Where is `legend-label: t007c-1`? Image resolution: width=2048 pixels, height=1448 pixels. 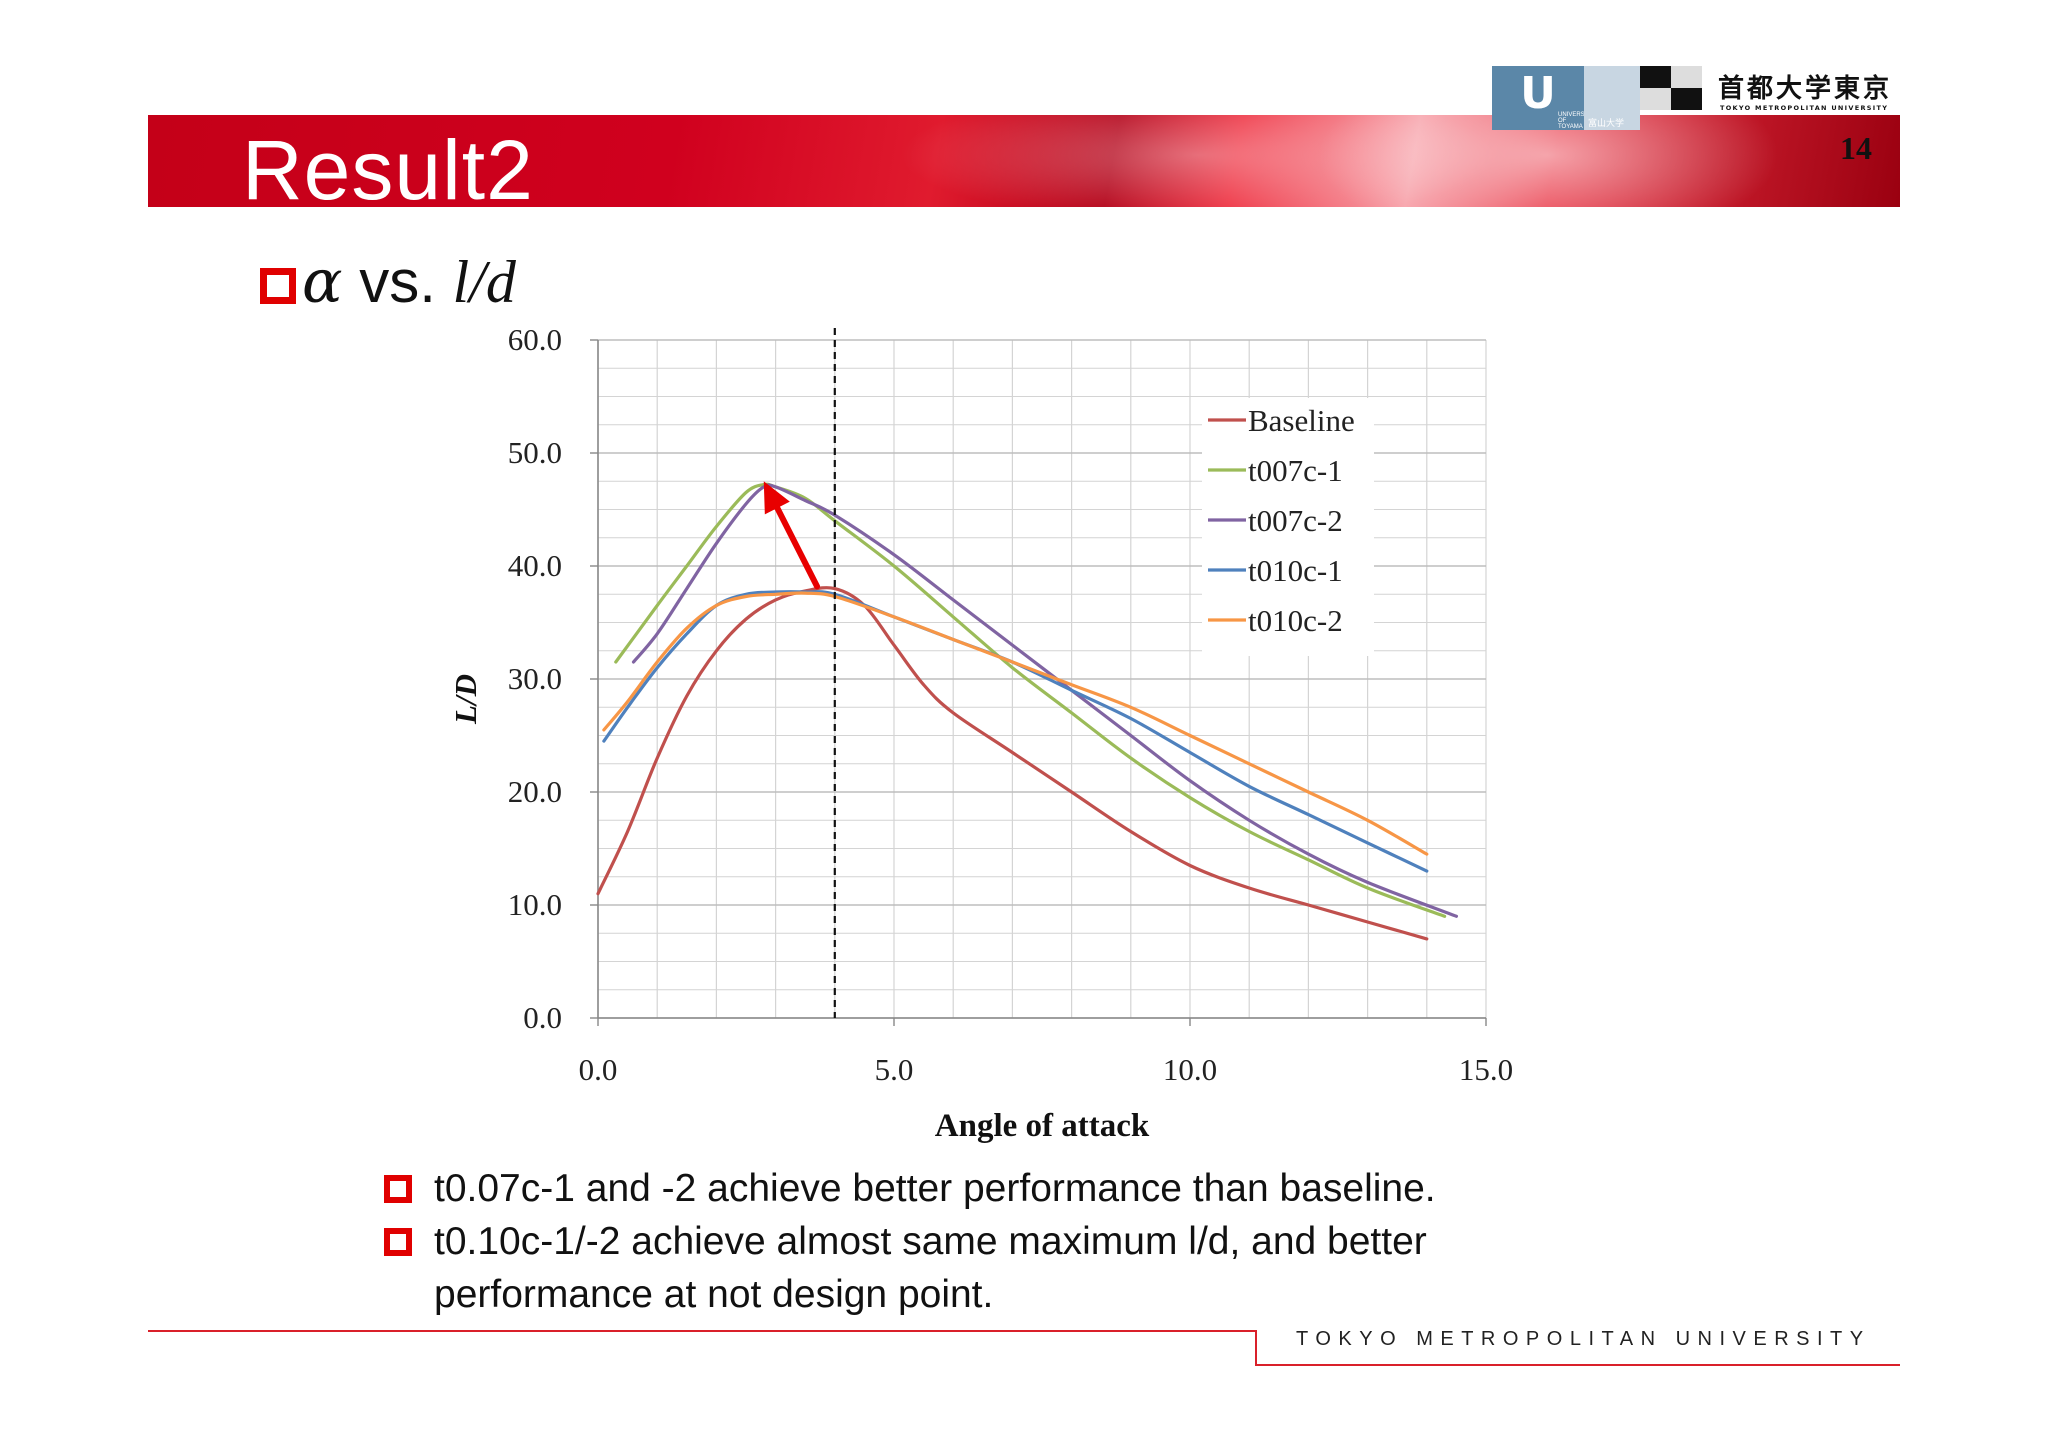 legend-label: t007c-1 is located at coordinates (1295, 470).